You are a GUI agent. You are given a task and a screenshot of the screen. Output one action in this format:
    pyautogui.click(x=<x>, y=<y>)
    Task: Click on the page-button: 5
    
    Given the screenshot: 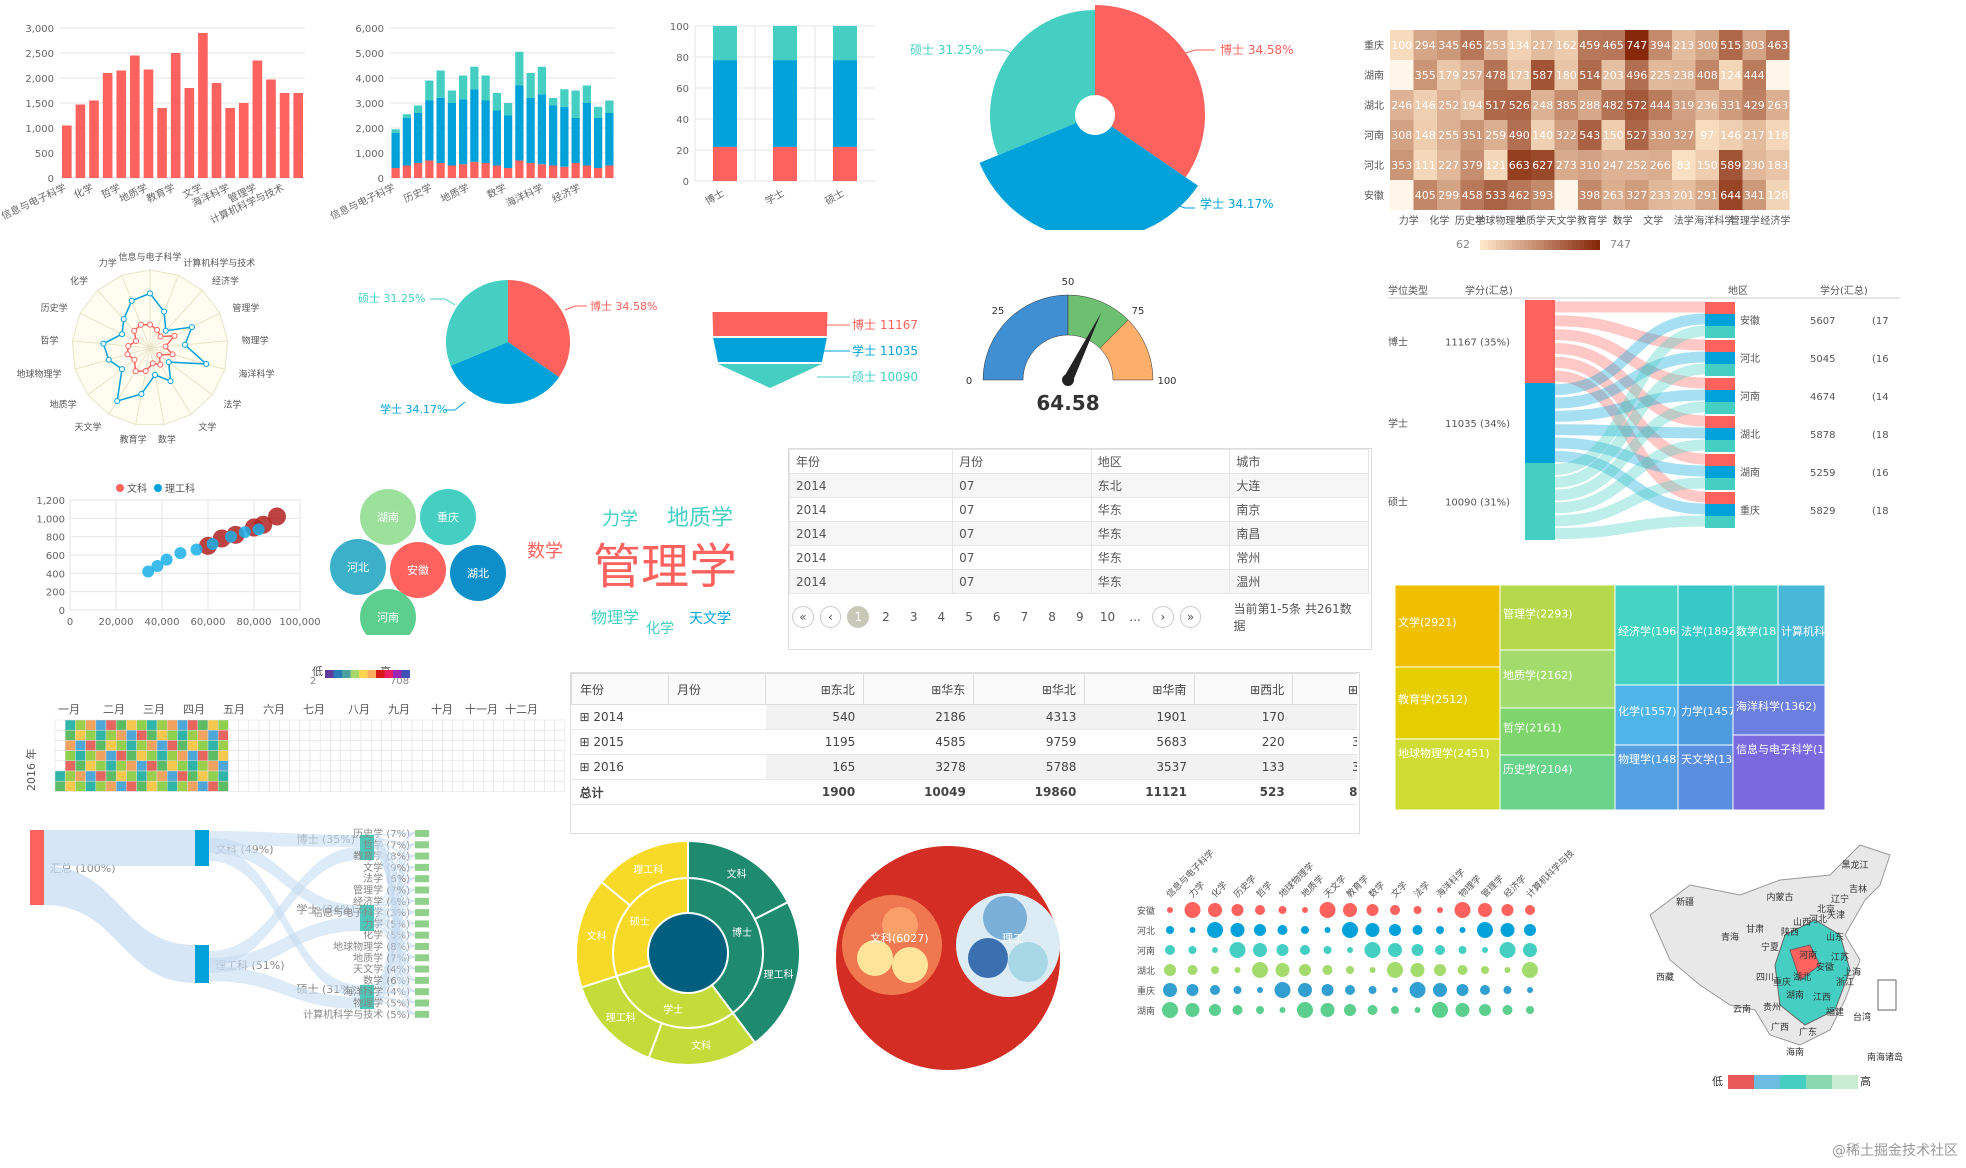 What is the action you would take?
    pyautogui.click(x=969, y=617)
    